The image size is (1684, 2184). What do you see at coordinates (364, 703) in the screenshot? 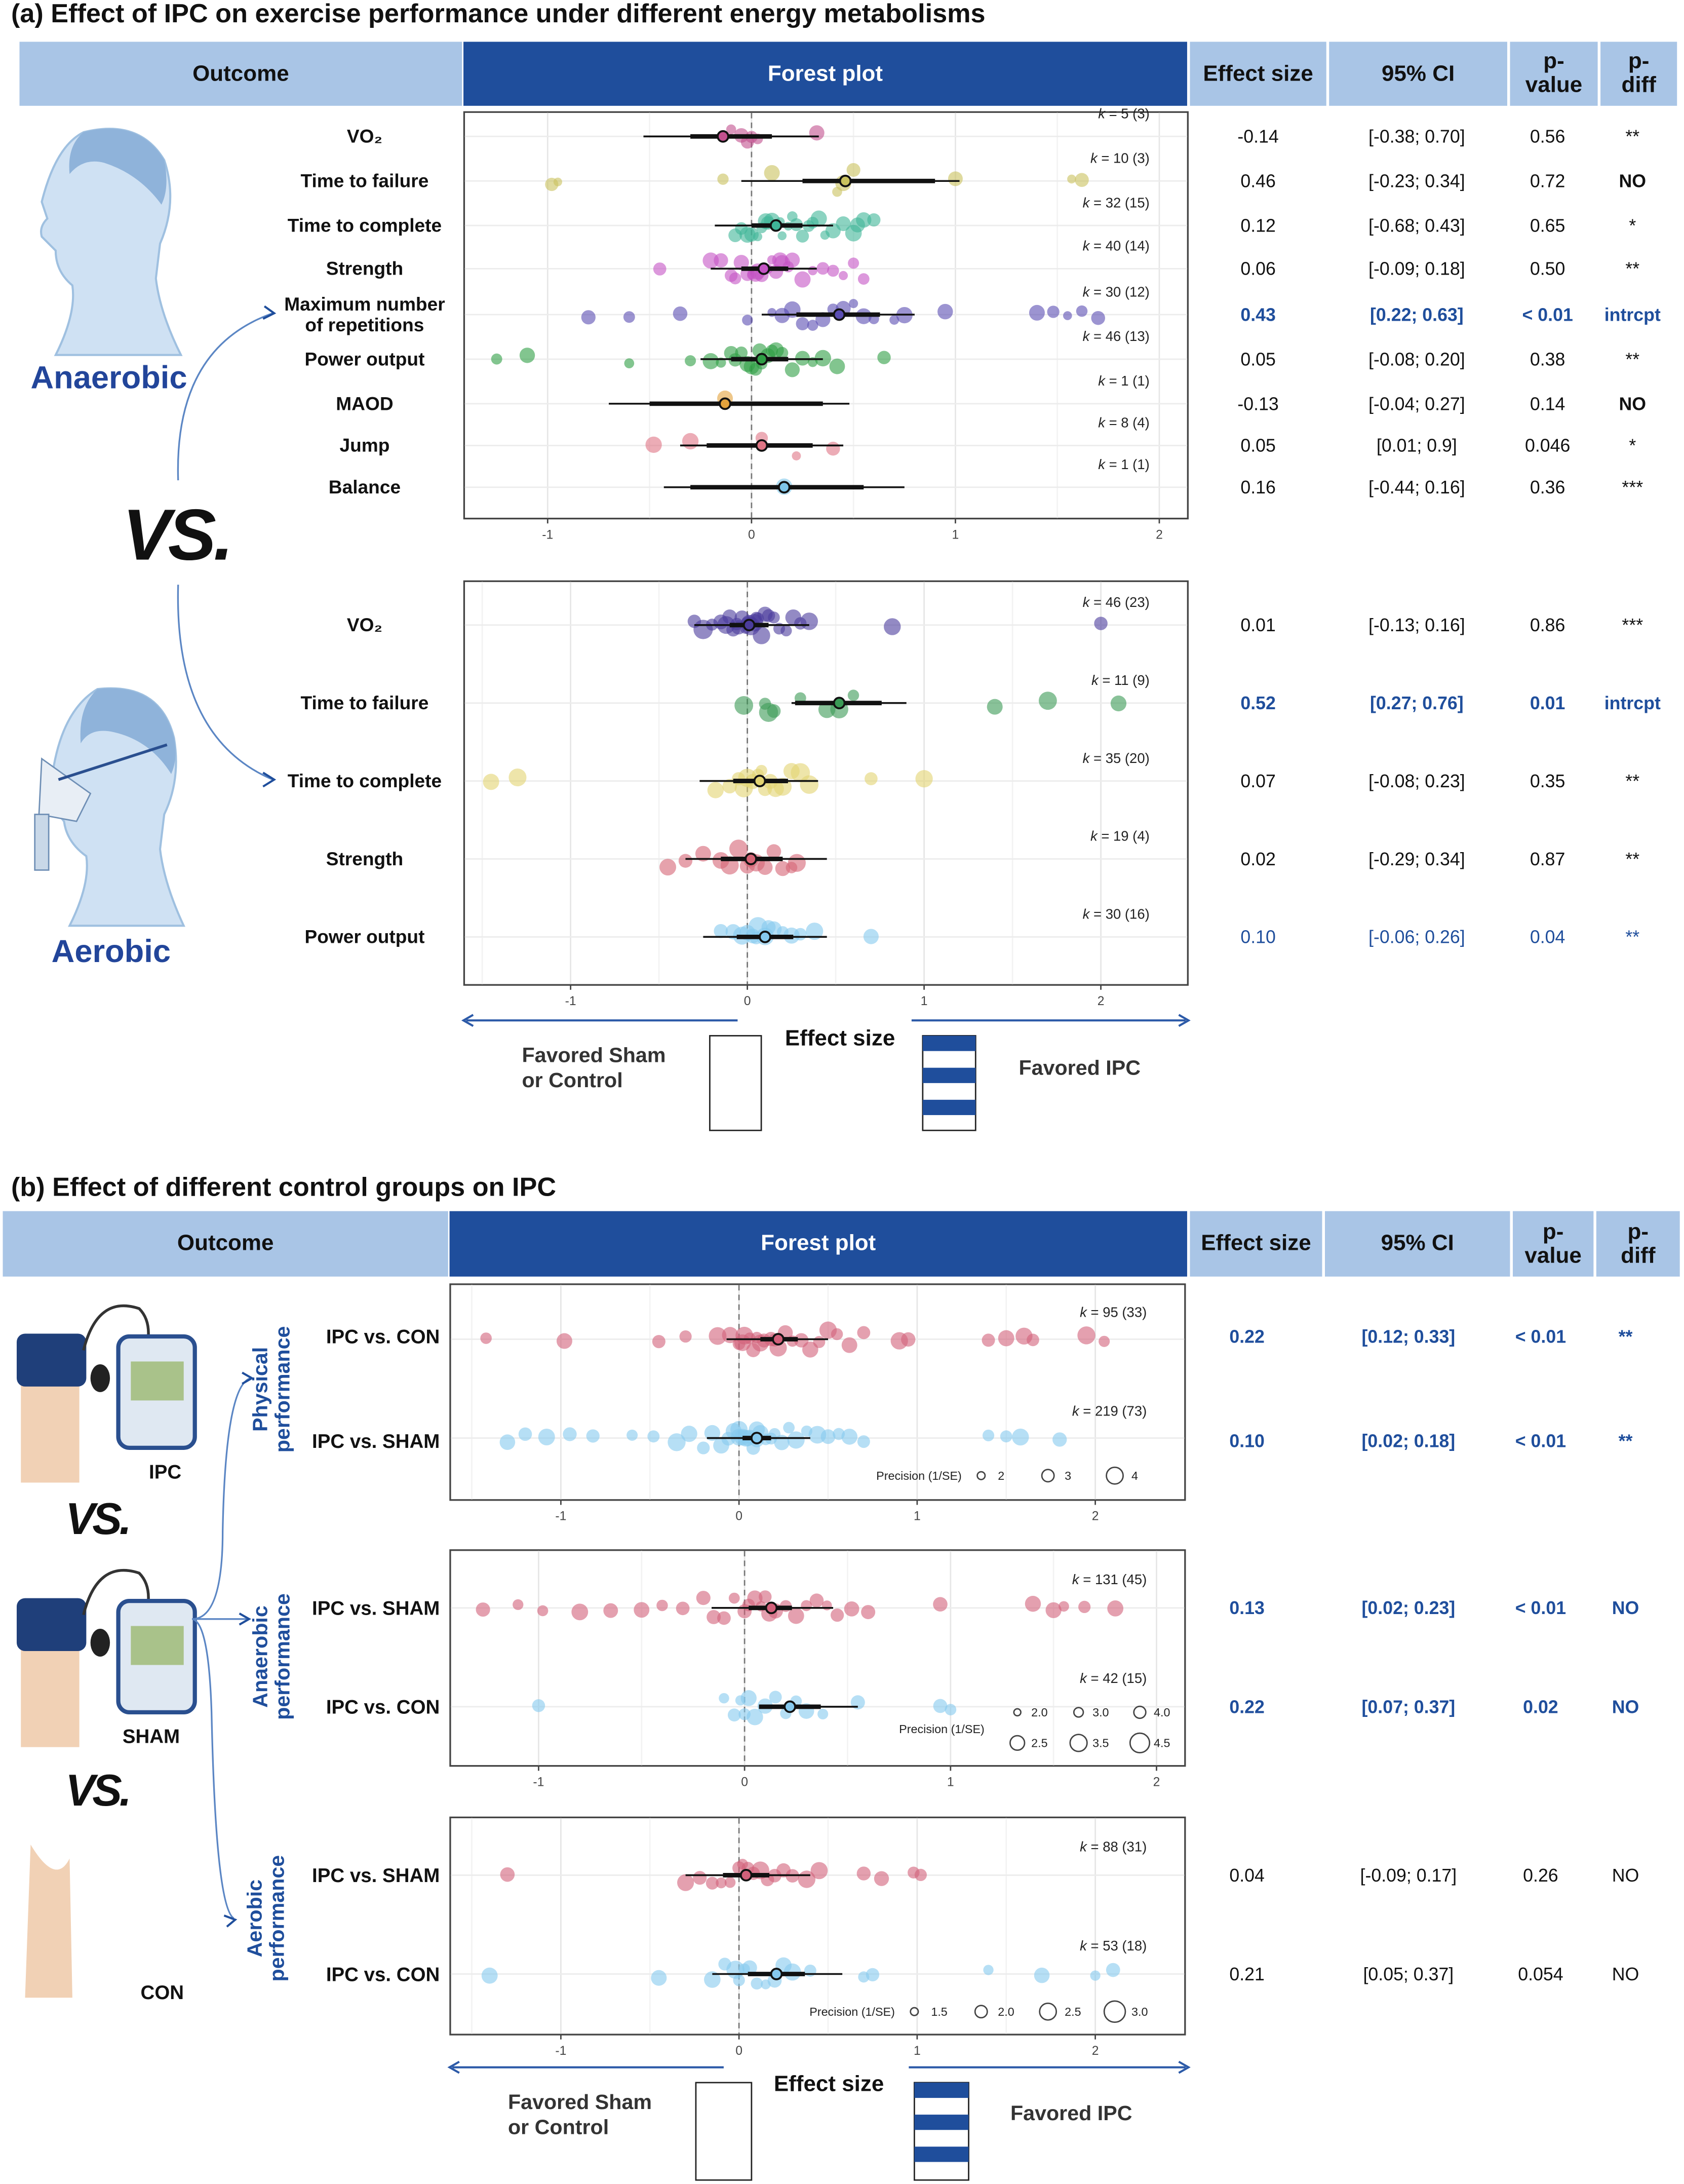
I see `outcome-label: Time to failure` at bounding box center [364, 703].